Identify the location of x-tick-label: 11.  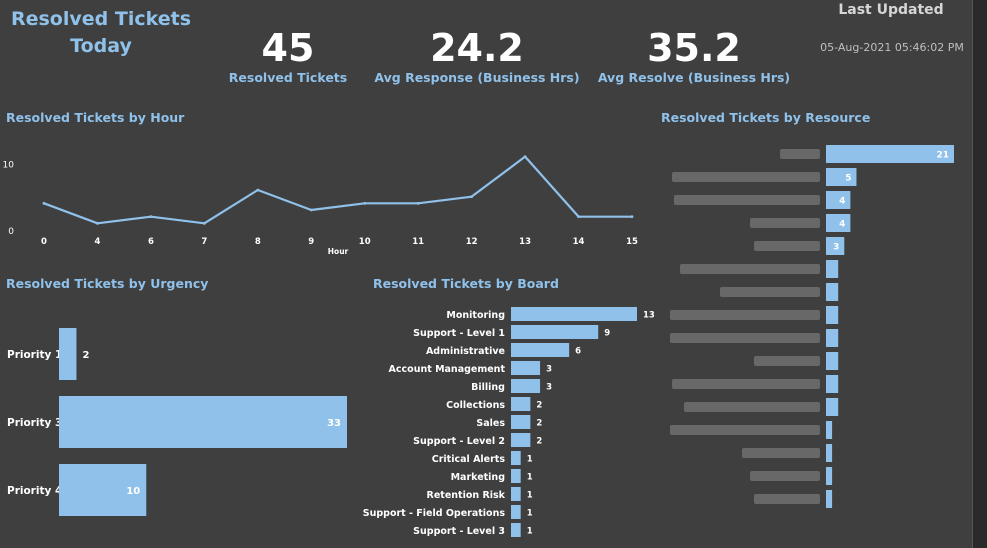
(418, 242).